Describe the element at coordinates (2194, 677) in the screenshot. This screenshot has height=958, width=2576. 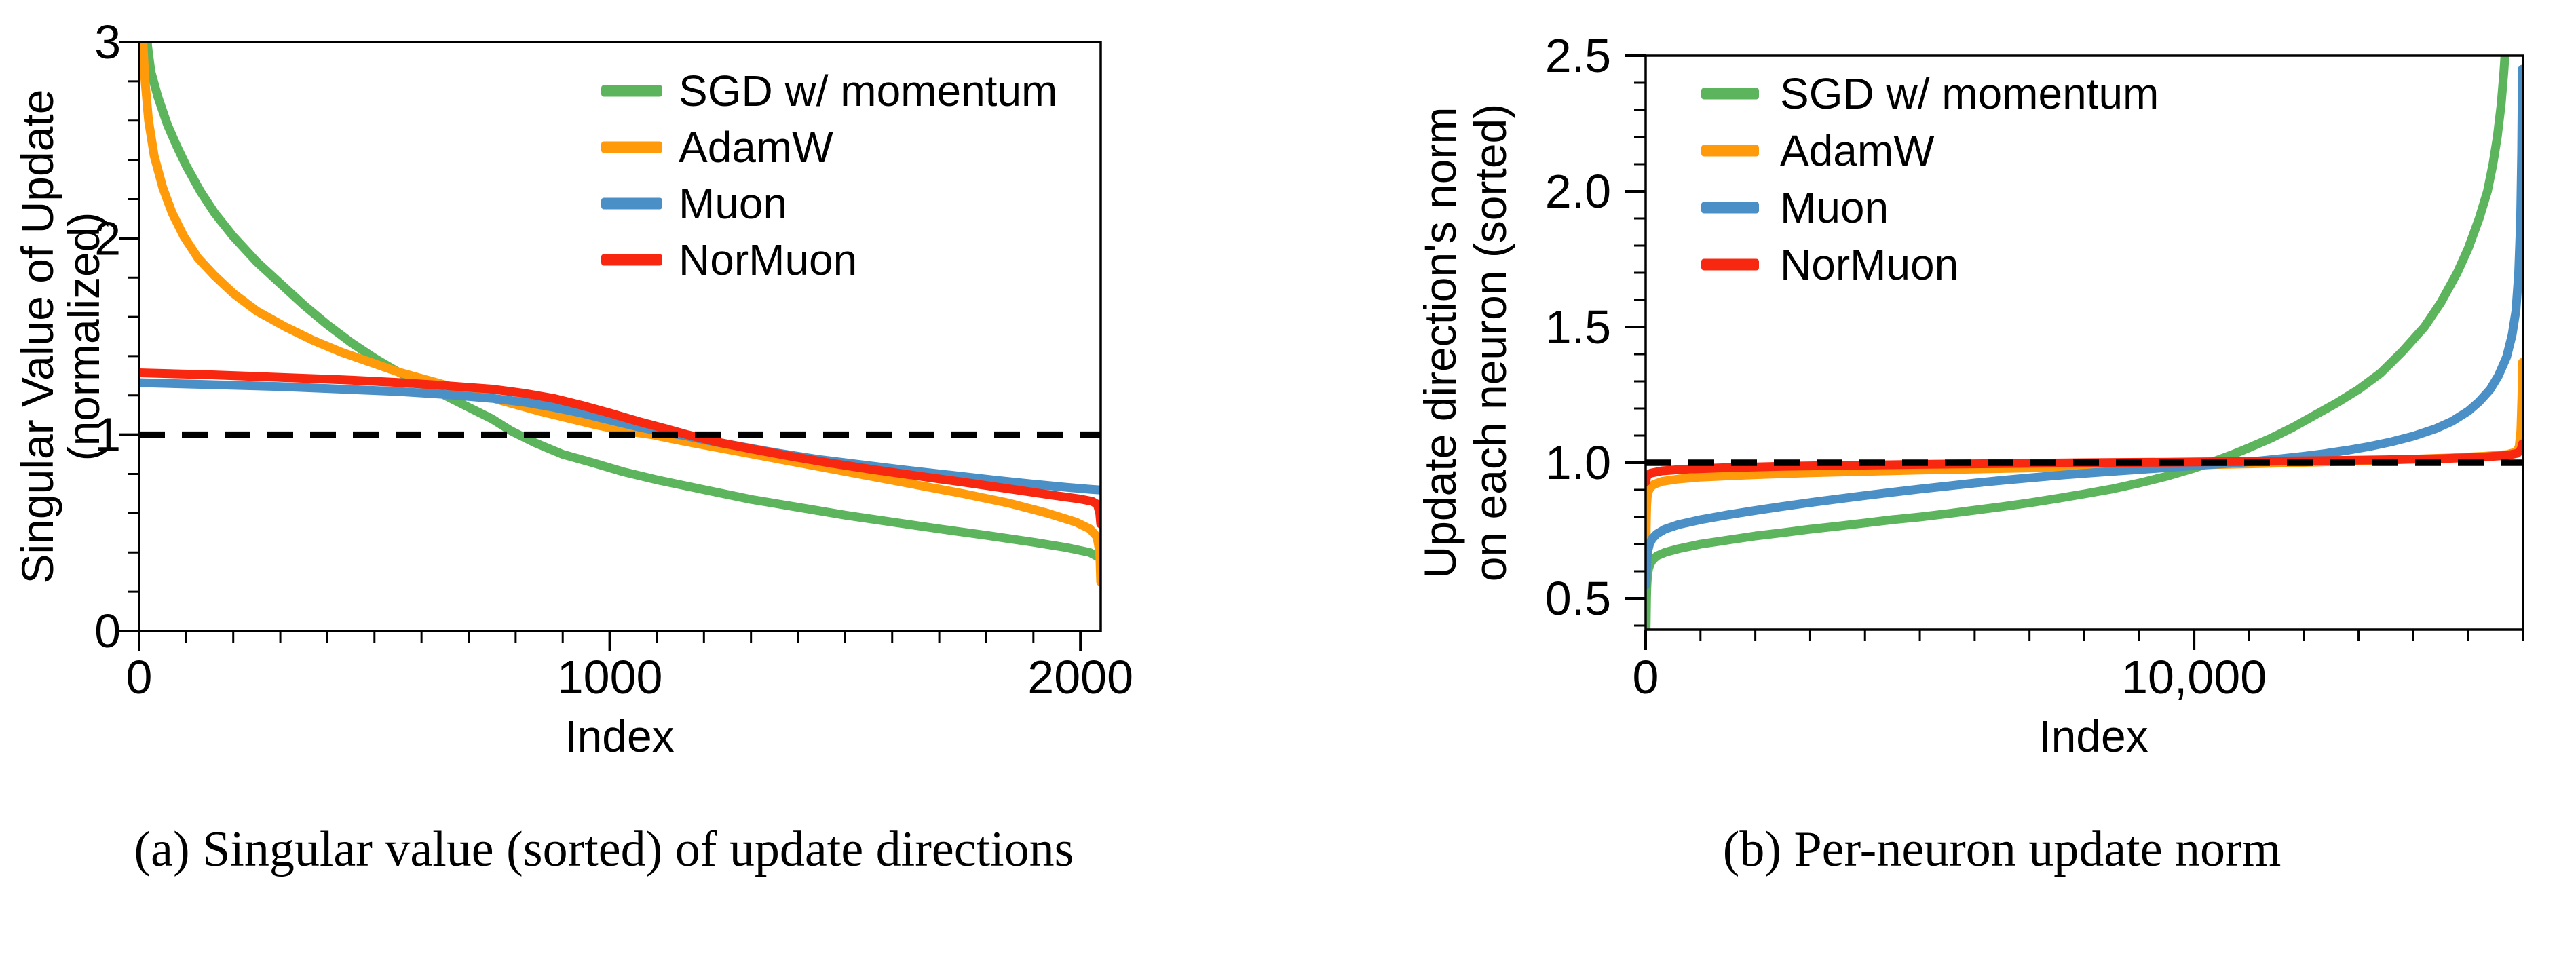
I see `x-tick-label: 10,000` at that location.